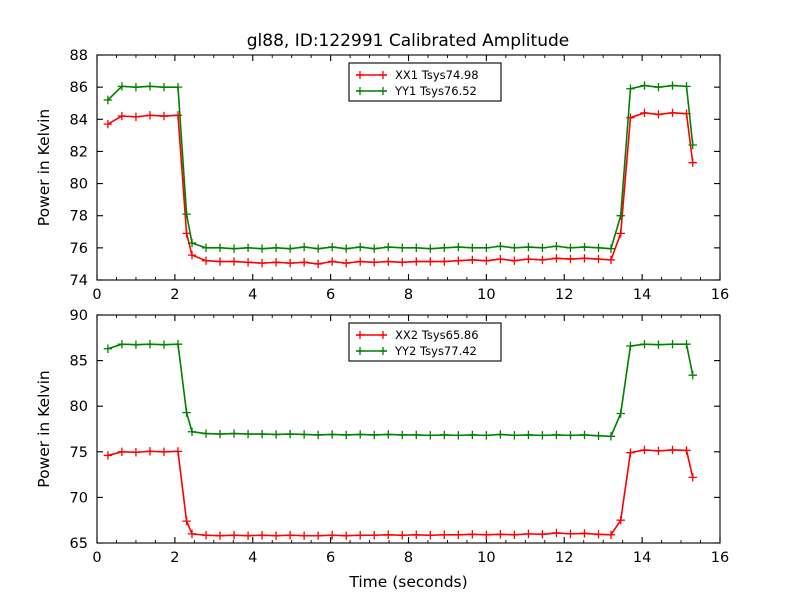 Image resolution: width=800 pixels, height=600 pixels. Describe the element at coordinates (79, 316) in the screenshot. I see `y-tick-label: 90` at that location.